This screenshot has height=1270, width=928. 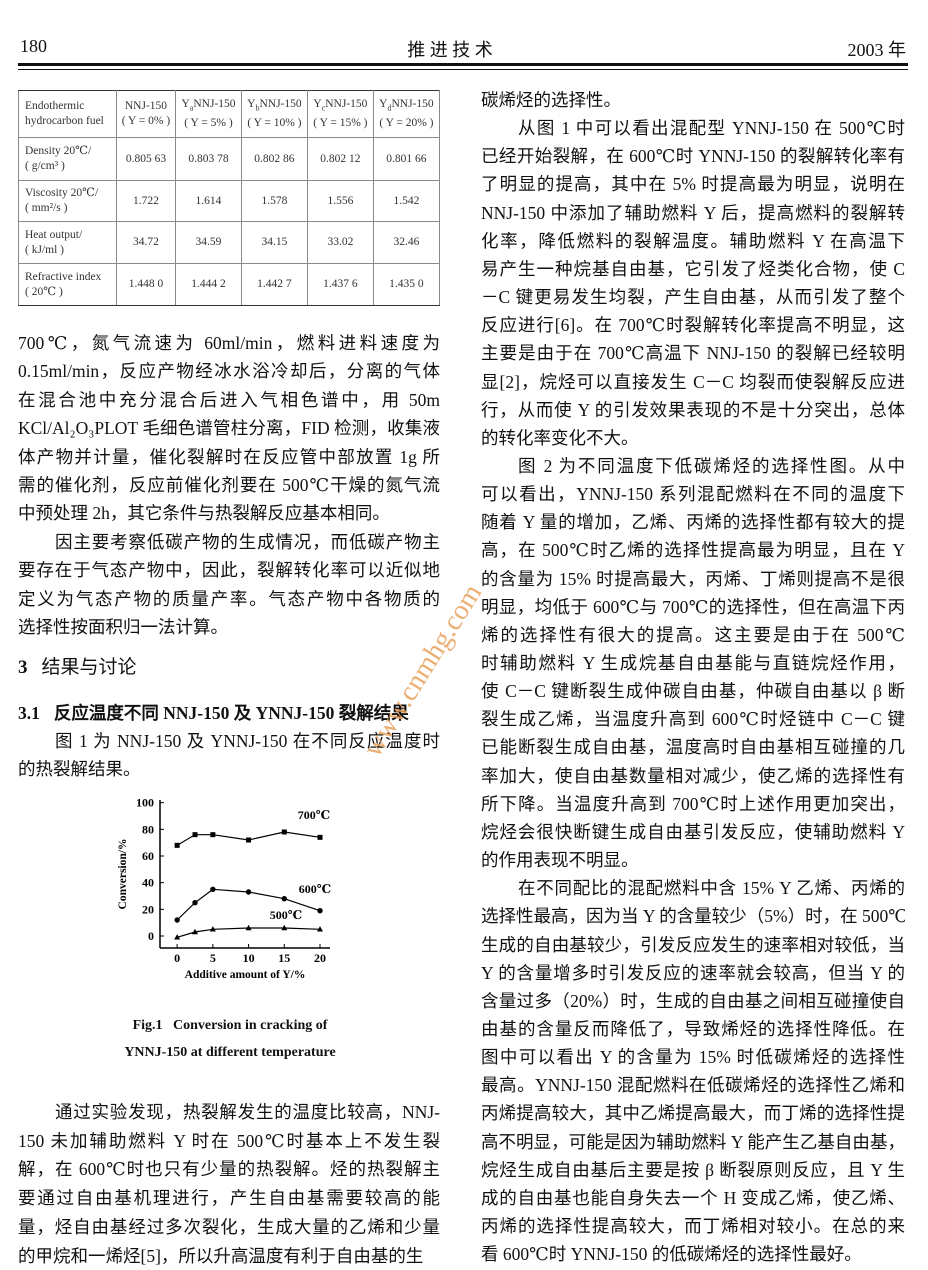 What do you see at coordinates (284, 958) in the screenshot?
I see `x-tick-label: 15` at bounding box center [284, 958].